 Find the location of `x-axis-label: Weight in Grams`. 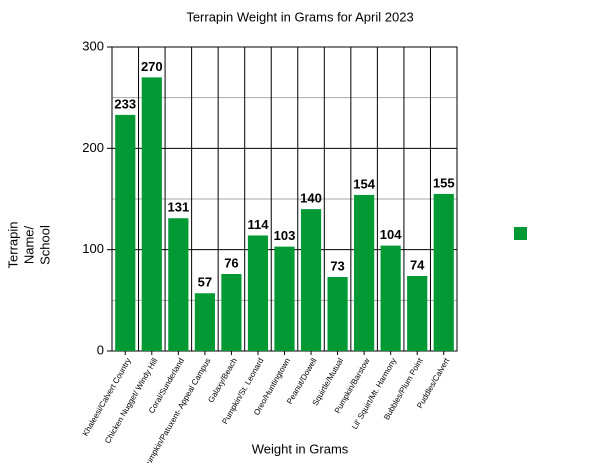

x-axis-label: Weight in Grams is located at coordinates (300, 448).